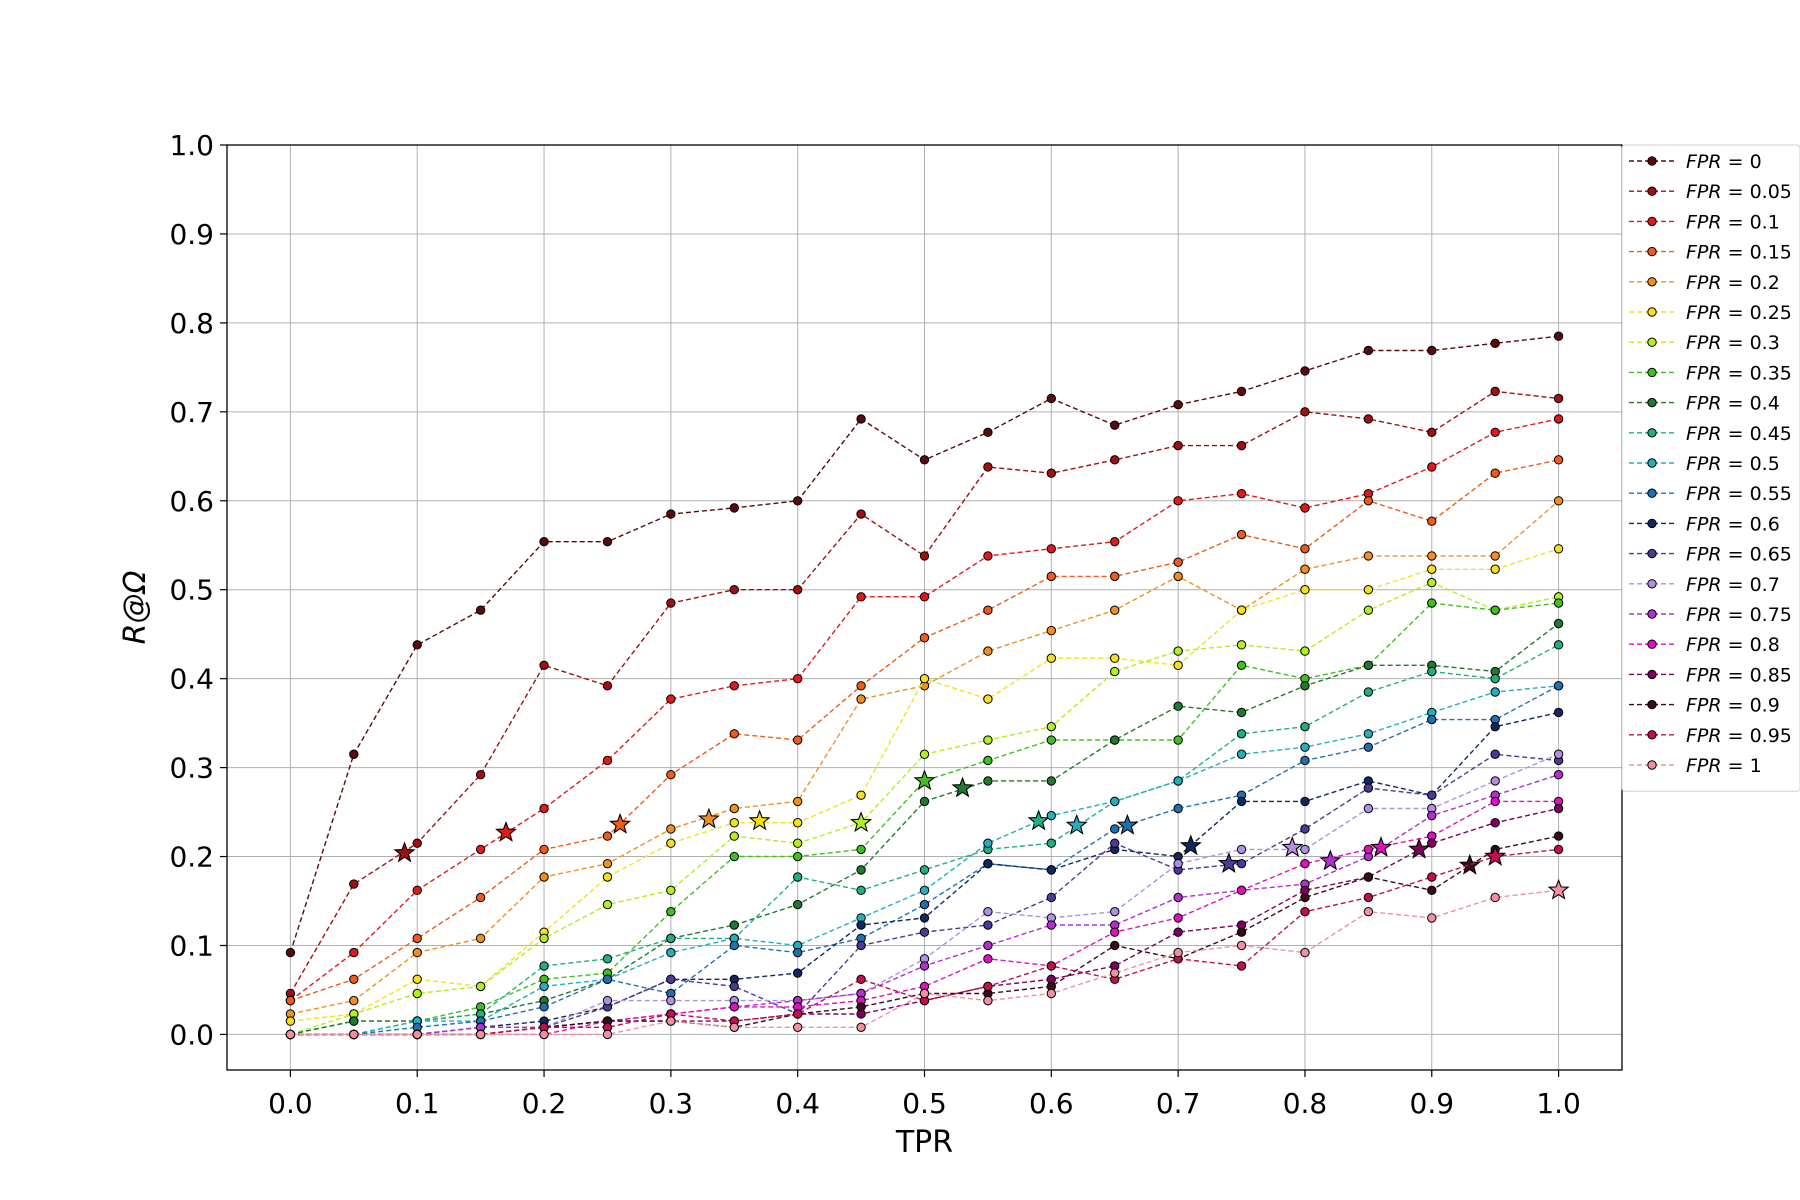  I want to click on y-tick-label: 0.5, so click(191, 590).